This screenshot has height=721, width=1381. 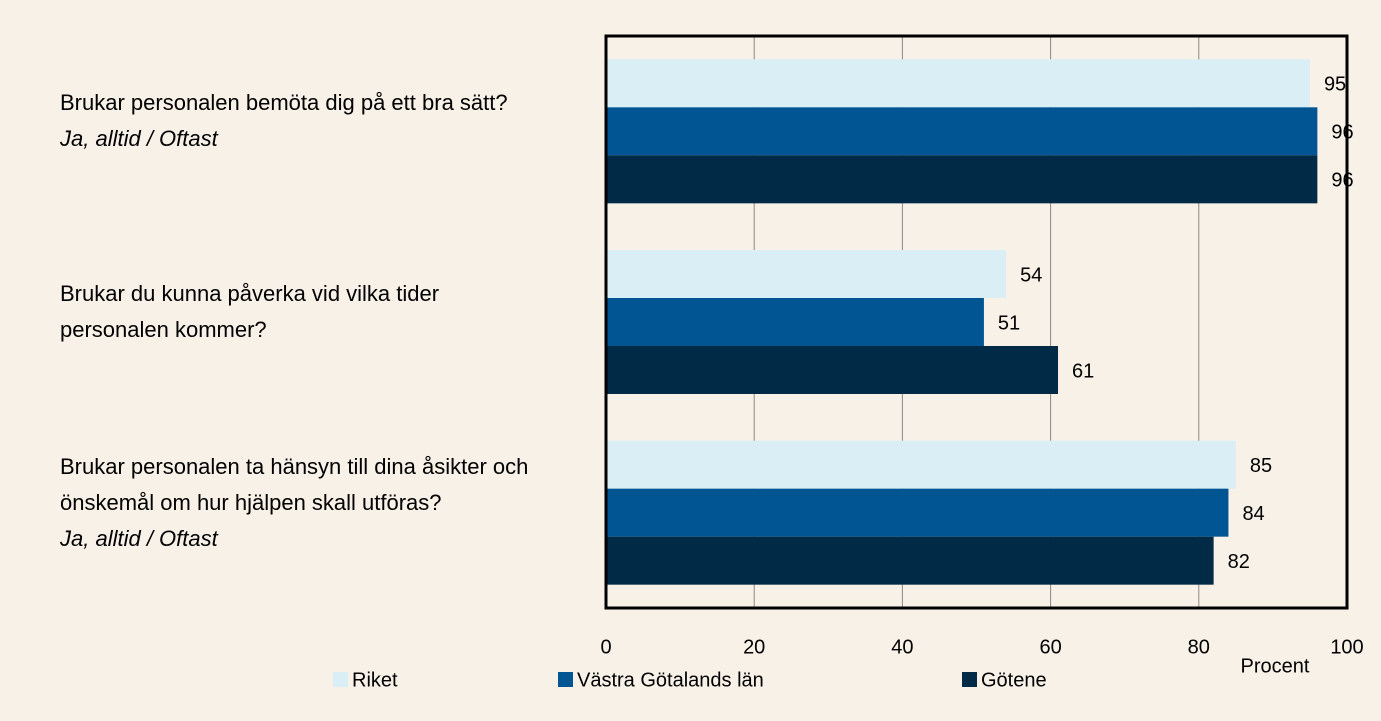 I want to click on x-tick-label: 20, so click(x=754, y=647).